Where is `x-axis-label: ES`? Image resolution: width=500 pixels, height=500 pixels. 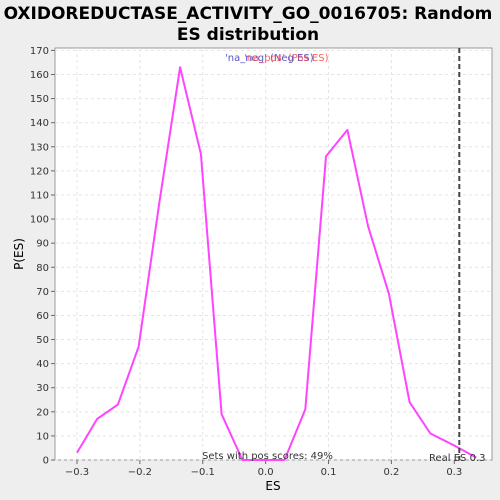 x-axis-label: ES is located at coordinates (272, 486).